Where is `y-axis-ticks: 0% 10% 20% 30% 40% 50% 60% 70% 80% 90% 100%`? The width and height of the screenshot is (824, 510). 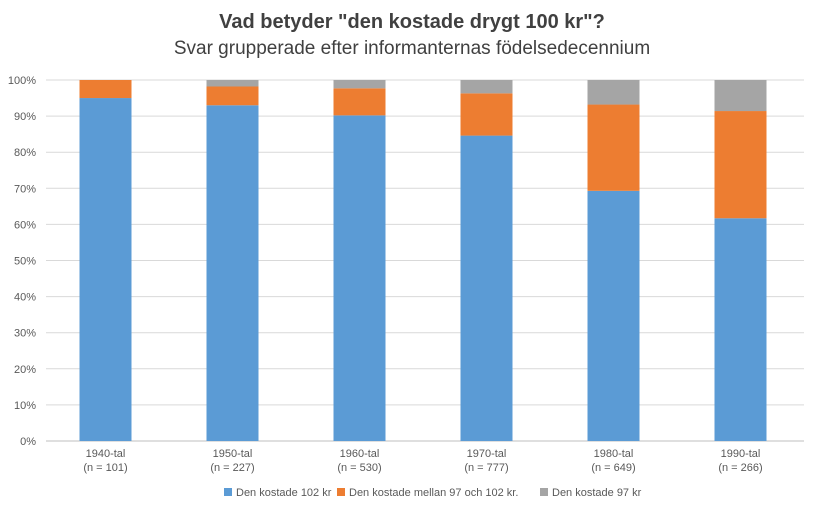 y-axis-ticks: 0% 10% 20% 30% 40% 50% 60% 70% 80% 90% 100% is located at coordinates (22, 261).